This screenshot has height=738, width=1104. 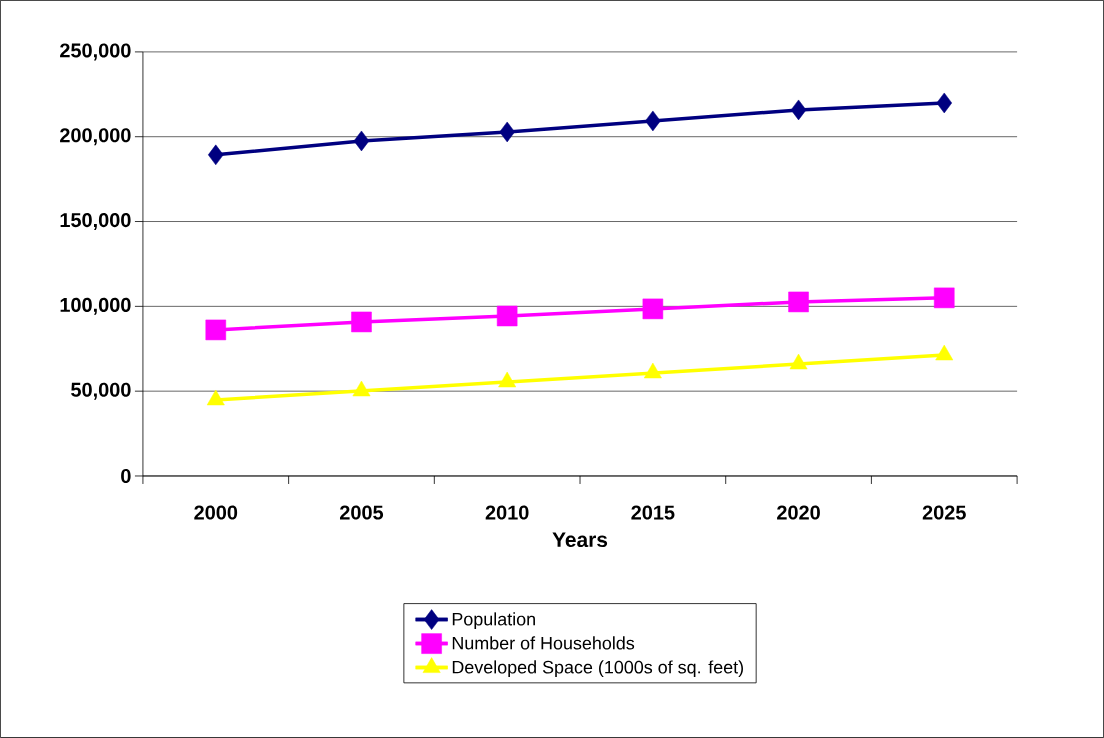 What do you see at coordinates (580, 540) in the screenshot?
I see `x-axis-title: Years` at bounding box center [580, 540].